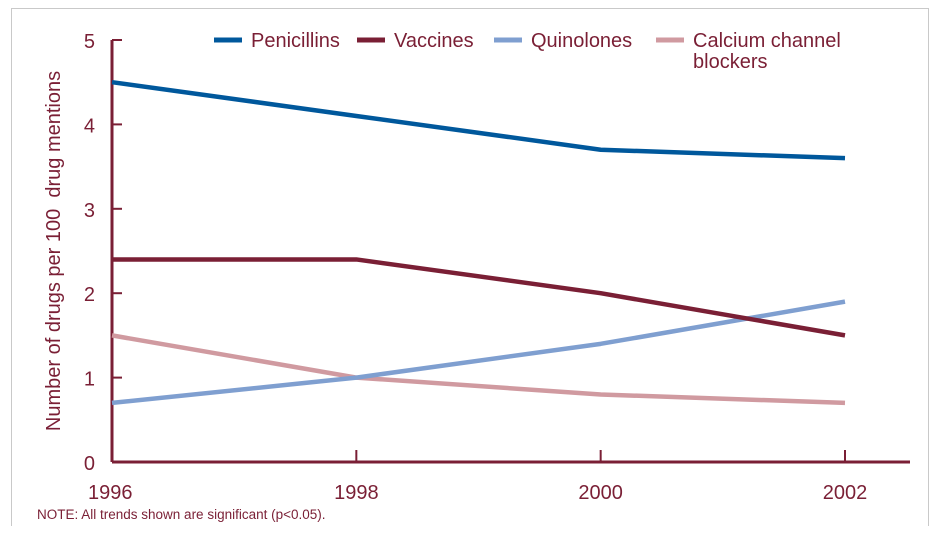 The height and width of the screenshot is (533, 933). Describe the element at coordinates (89, 295) in the screenshot. I see `y-tick-label: 2` at that location.